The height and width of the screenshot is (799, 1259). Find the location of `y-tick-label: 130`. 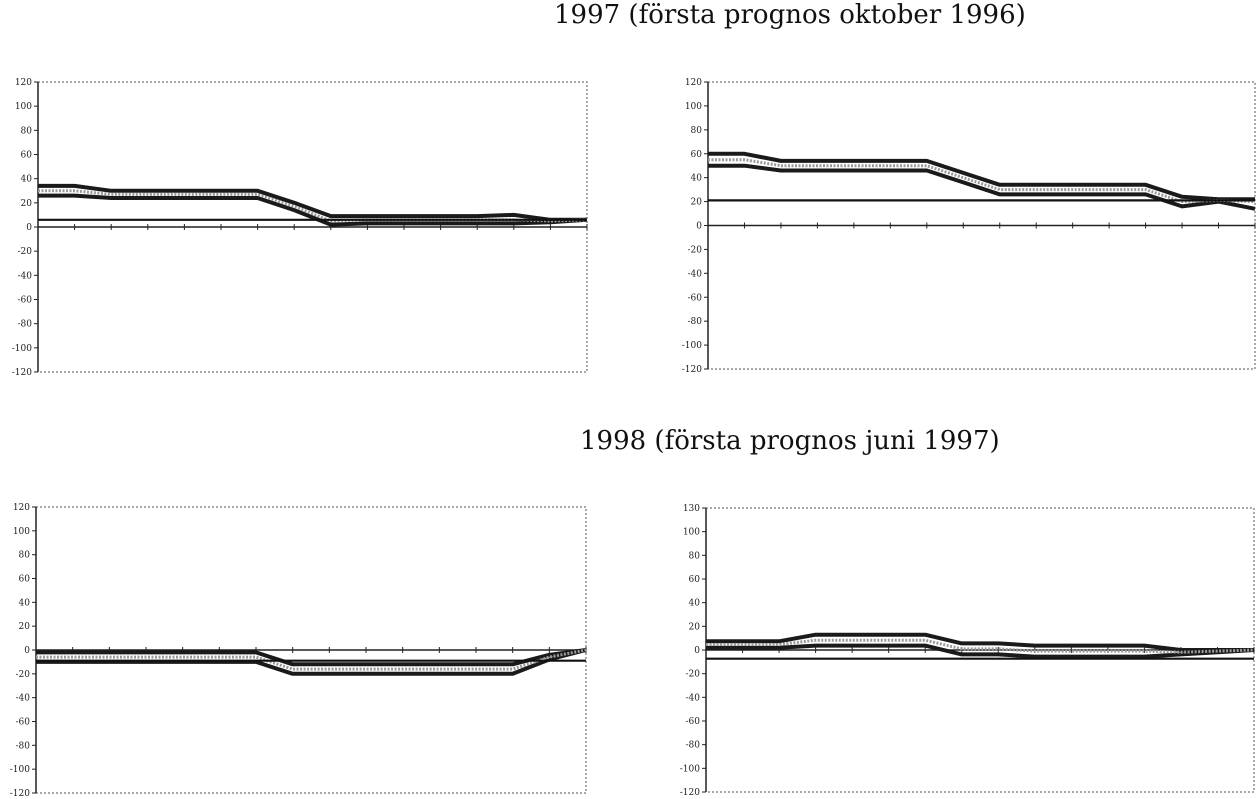

y-tick-label: 130 is located at coordinates (691, 509).